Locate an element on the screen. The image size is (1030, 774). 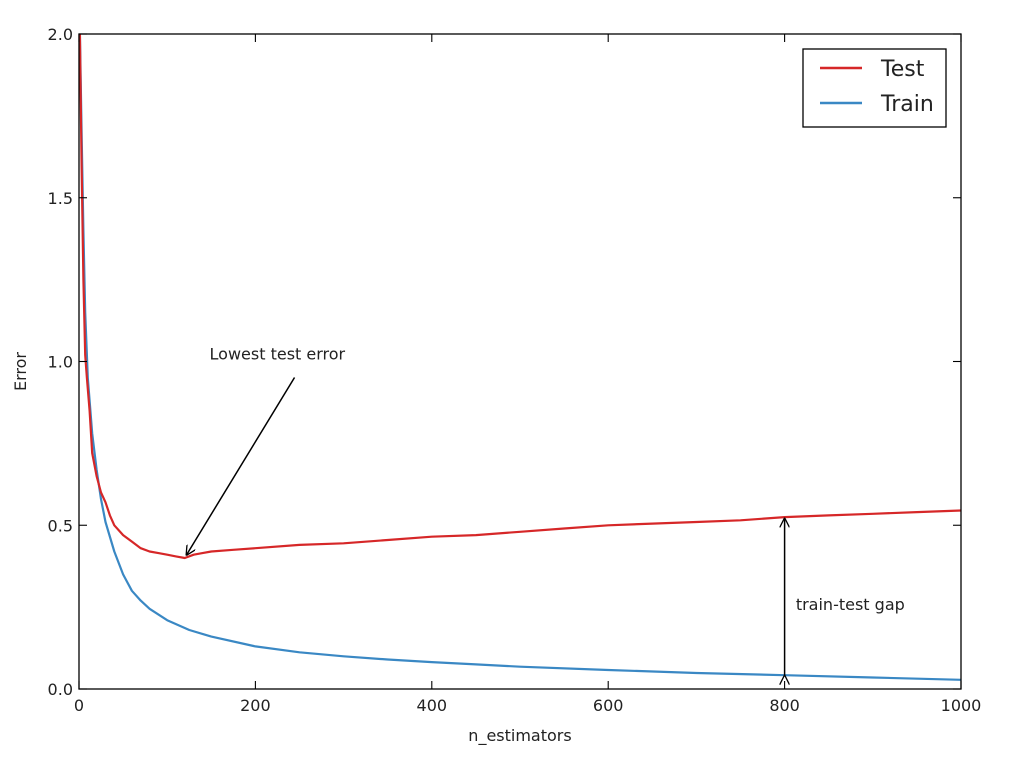
x-tick-label: 800 is located at coordinates (784, 705).